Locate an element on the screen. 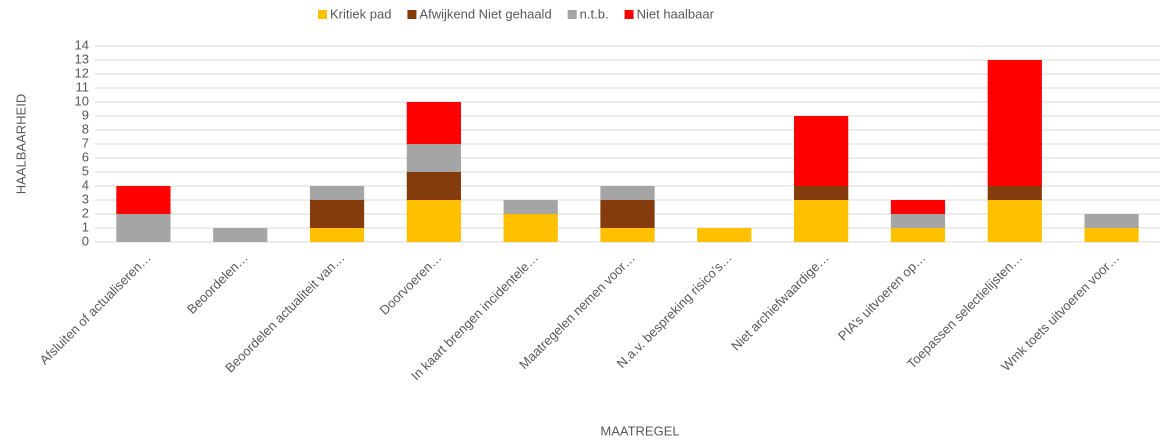  y-tick-label: 10 is located at coordinates (82, 100).